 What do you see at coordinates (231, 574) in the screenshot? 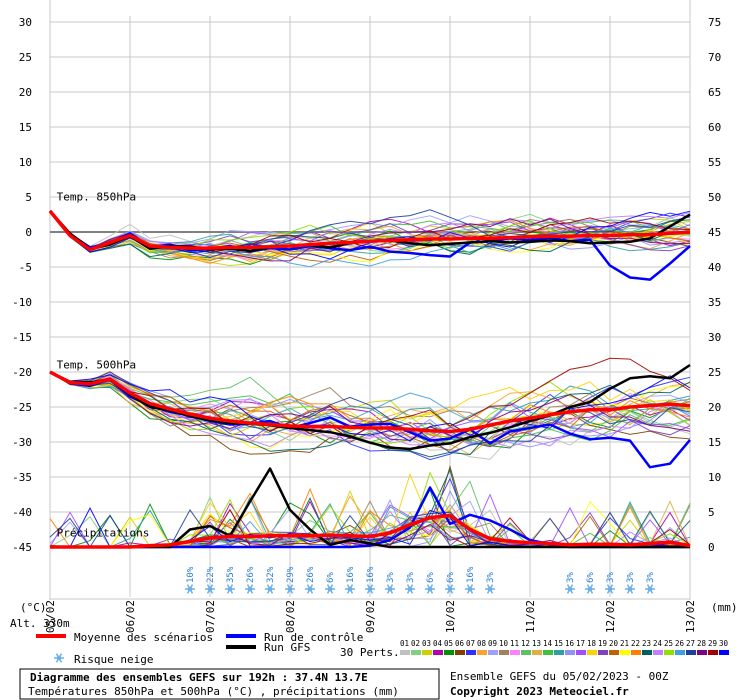
I see `snow-risk-label: 35%` at bounding box center [231, 574].